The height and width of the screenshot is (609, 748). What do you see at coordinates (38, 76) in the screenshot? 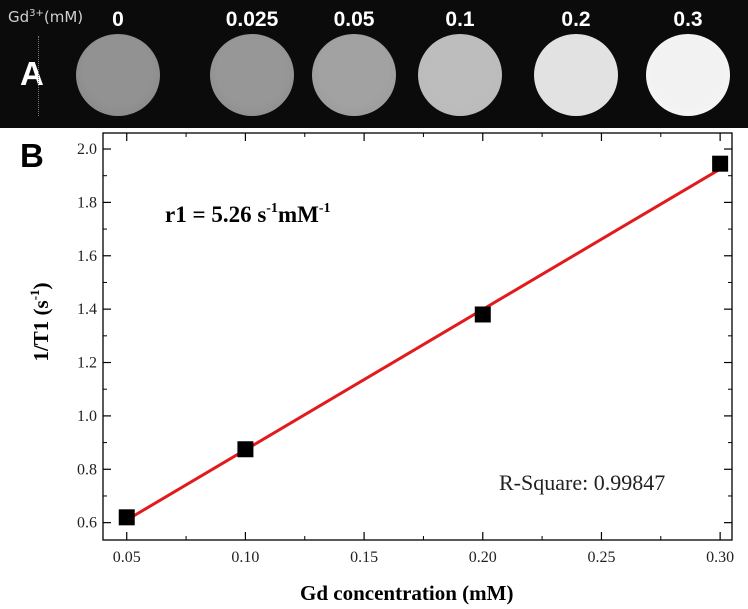
I see `panel-divider` at bounding box center [38, 76].